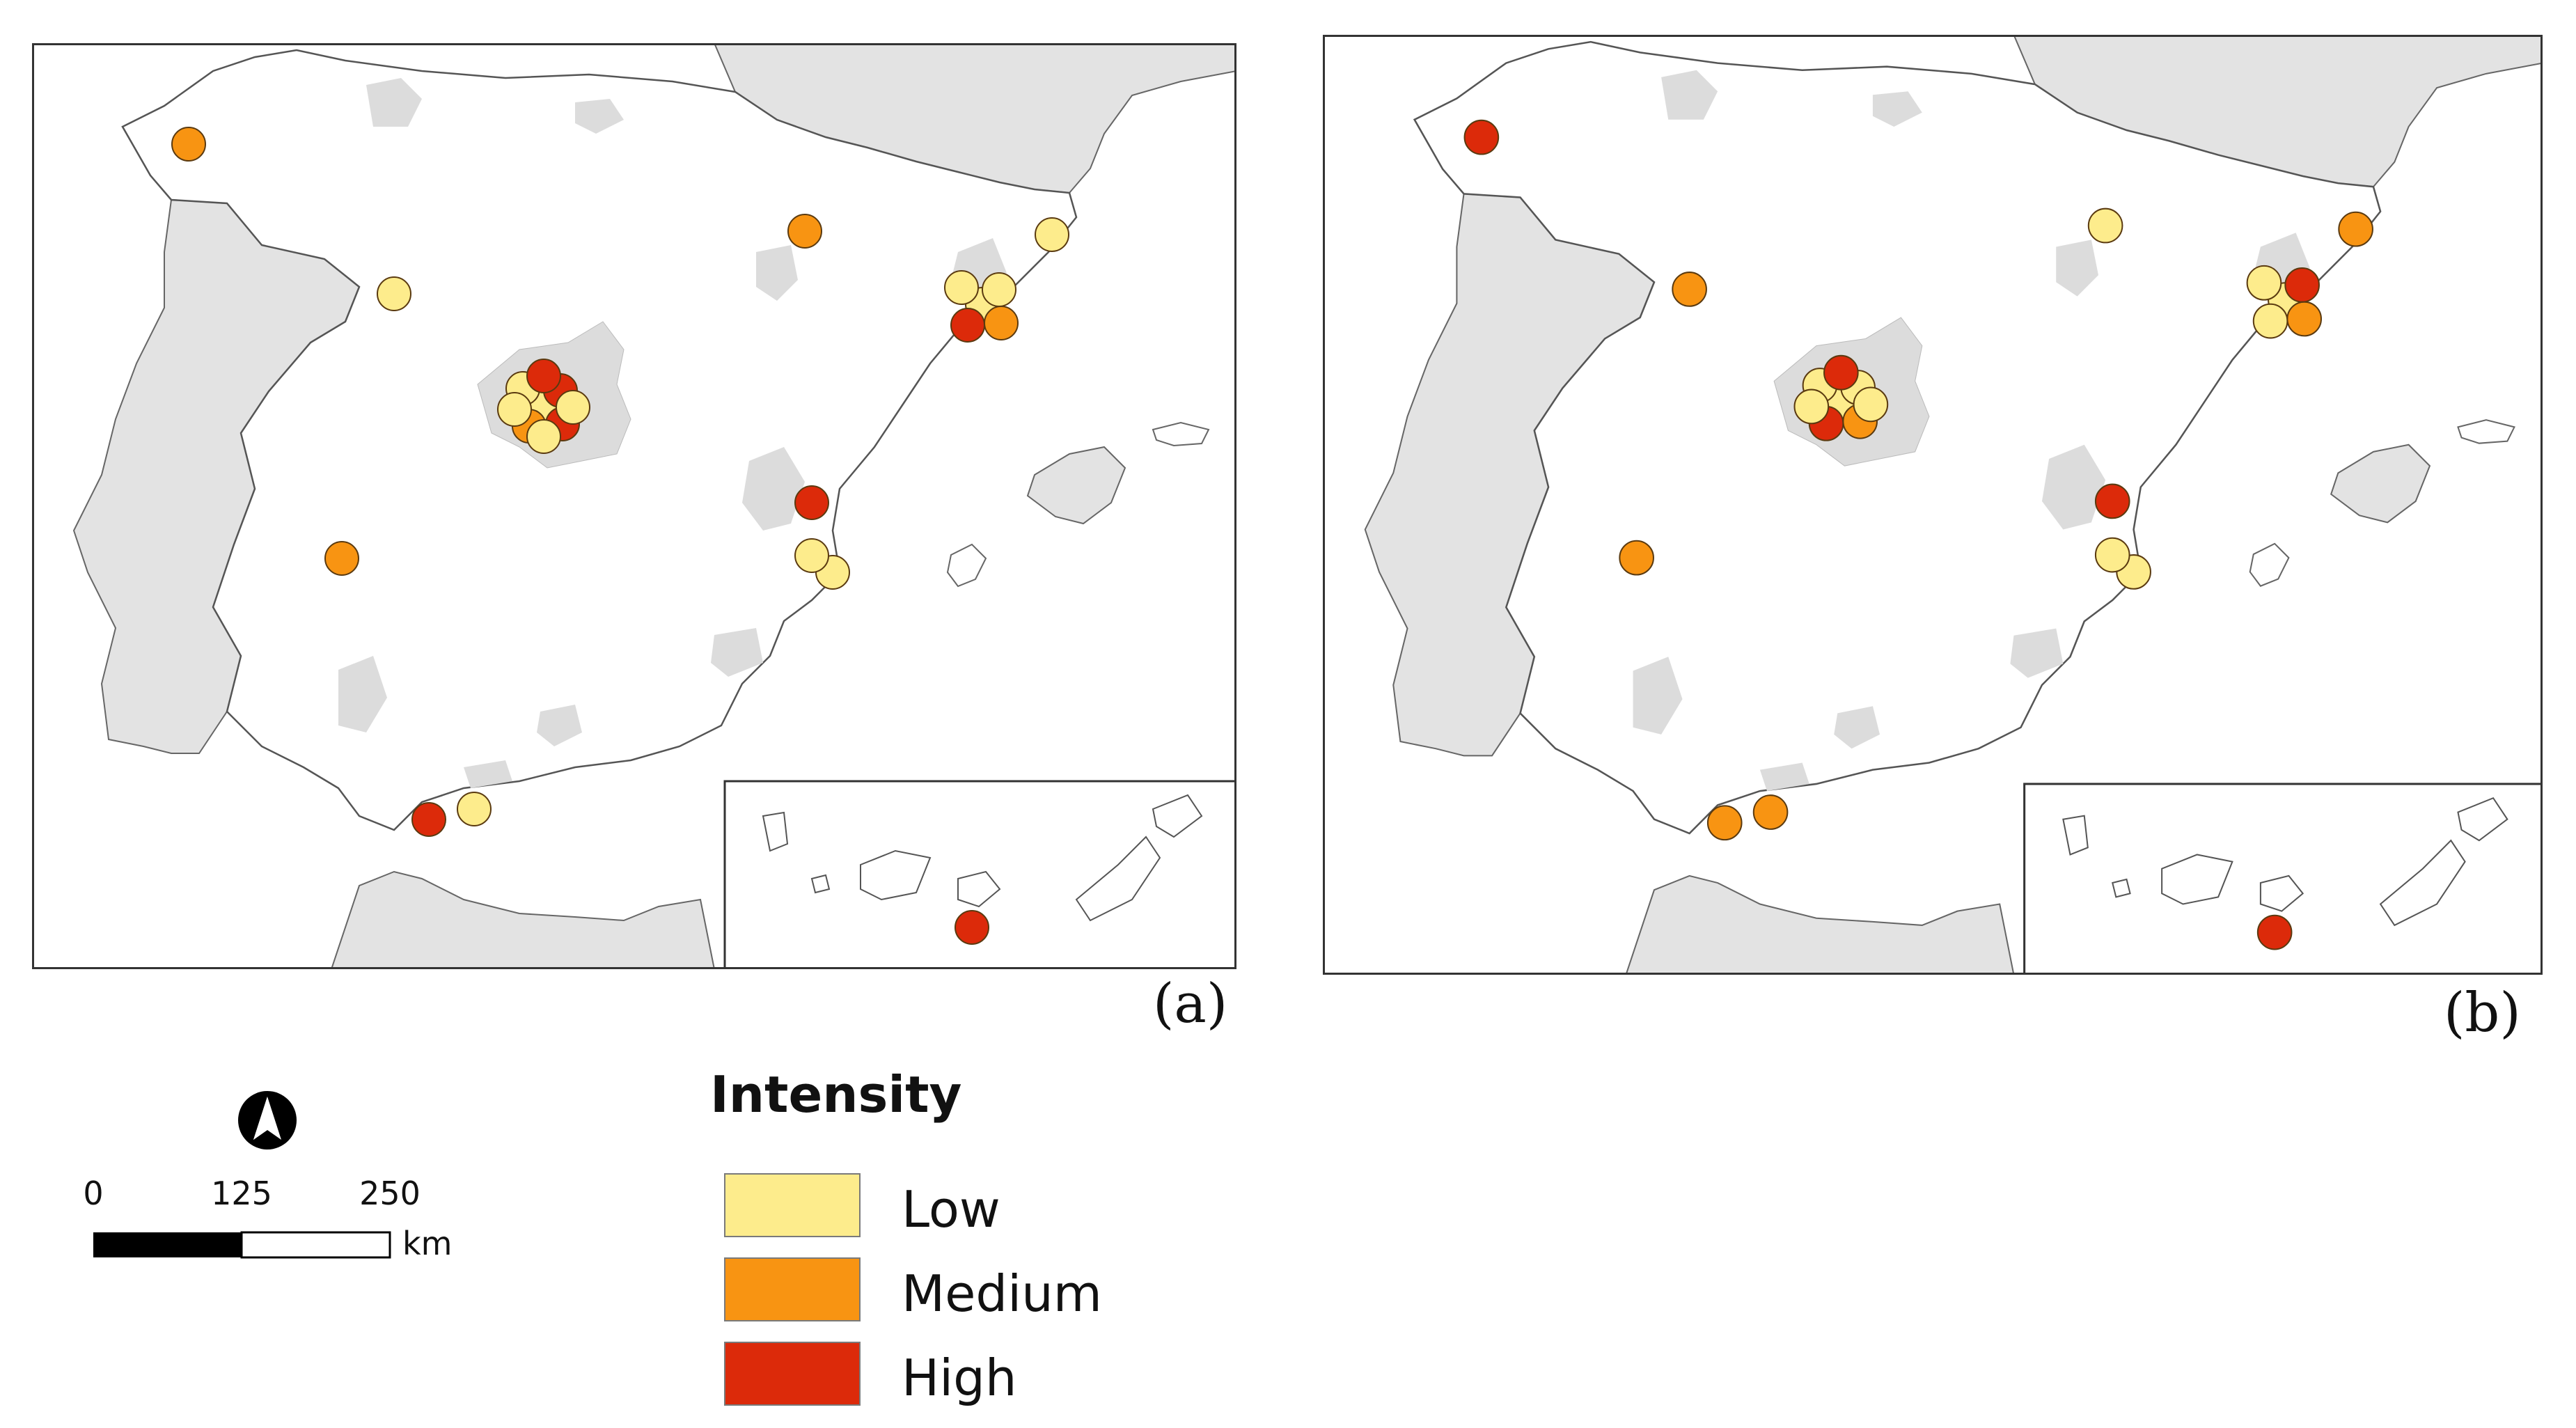 The height and width of the screenshot is (1428, 2576). What do you see at coordinates (959, 1378) in the screenshot?
I see `legend-label-high: High` at bounding box center [959, 1378].